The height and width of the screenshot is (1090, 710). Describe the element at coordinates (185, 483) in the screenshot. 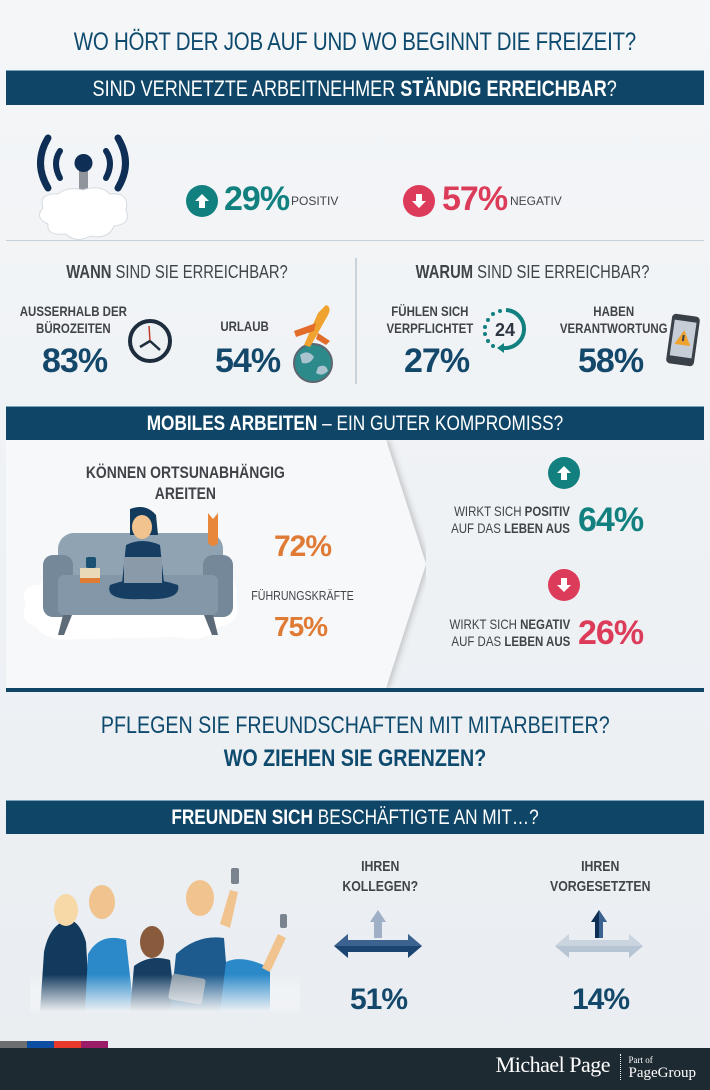

I see `remote-heading: KÖNNEN ORTSUNABHÄNGIG AREITEN` at that location.